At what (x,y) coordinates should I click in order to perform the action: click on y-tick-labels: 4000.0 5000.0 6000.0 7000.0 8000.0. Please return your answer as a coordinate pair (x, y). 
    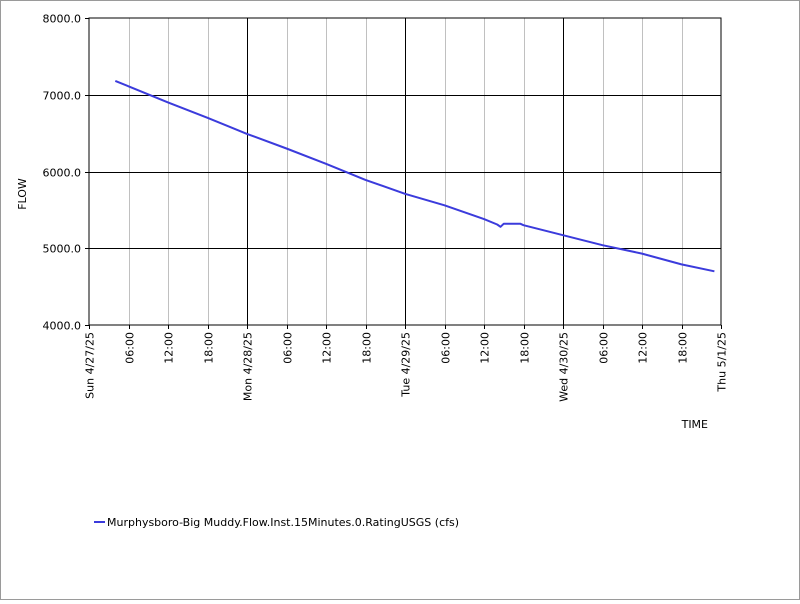
    Looking at the image, I should click on (66, 173).